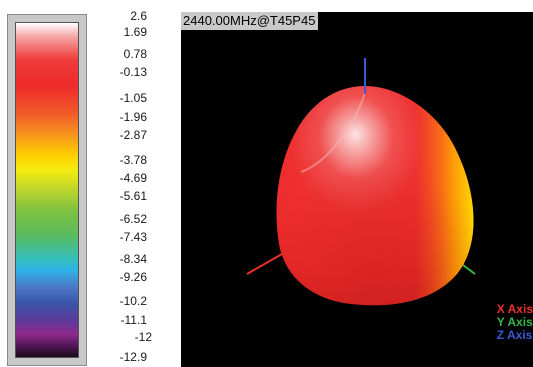  What do you see at coordinates (135, 32) in the screenshot?
I see `scale-label: 1.69` at bounding box center [135, 32].